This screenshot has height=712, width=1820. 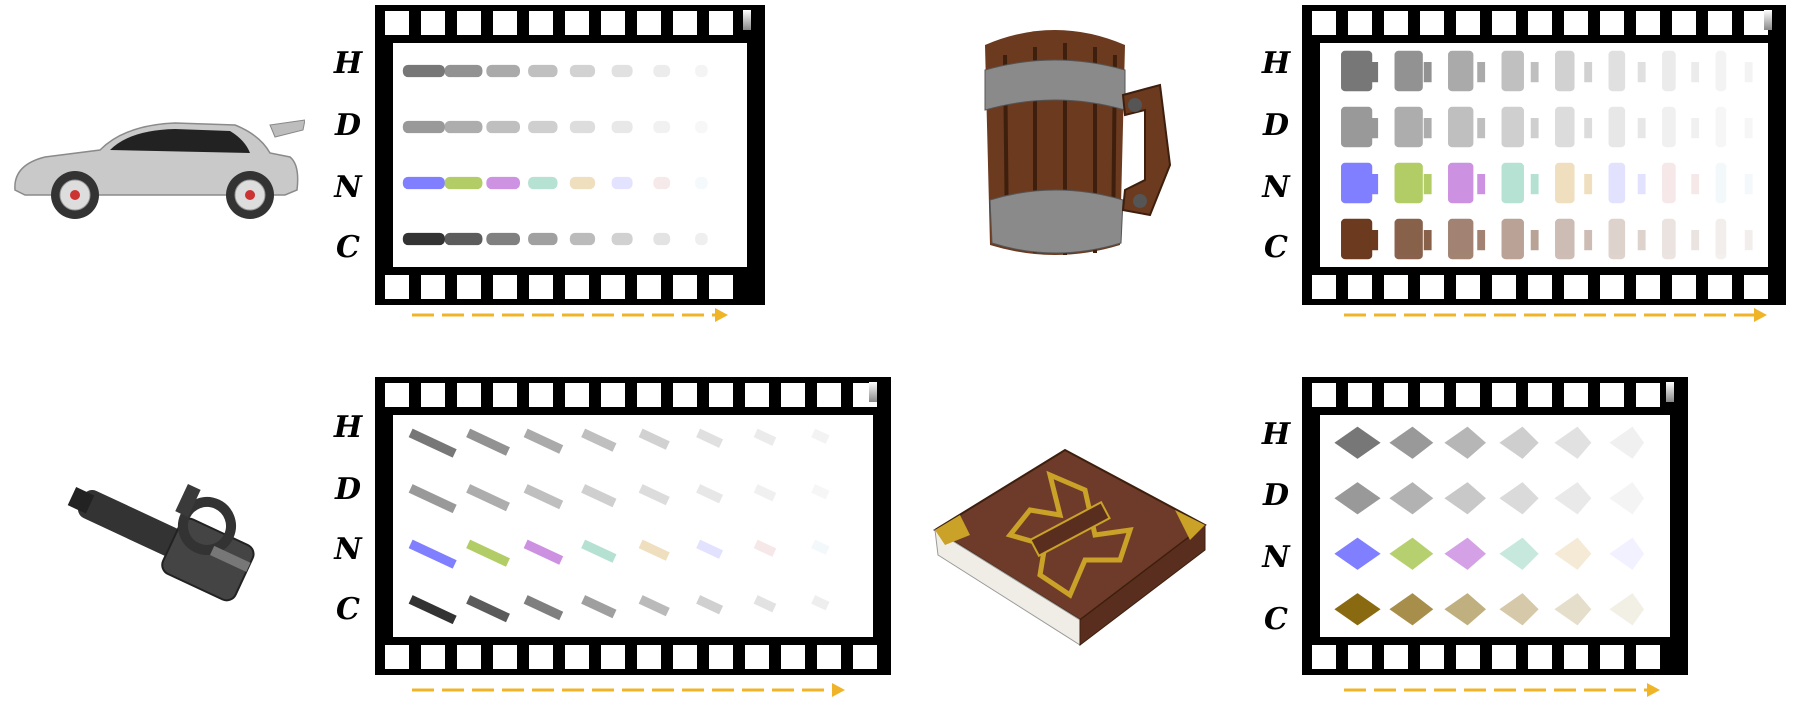 What do you see at coordinates (1276, 619) in the screenshot?
I see `row-label-c: C` at bounding box center [1276, 619].